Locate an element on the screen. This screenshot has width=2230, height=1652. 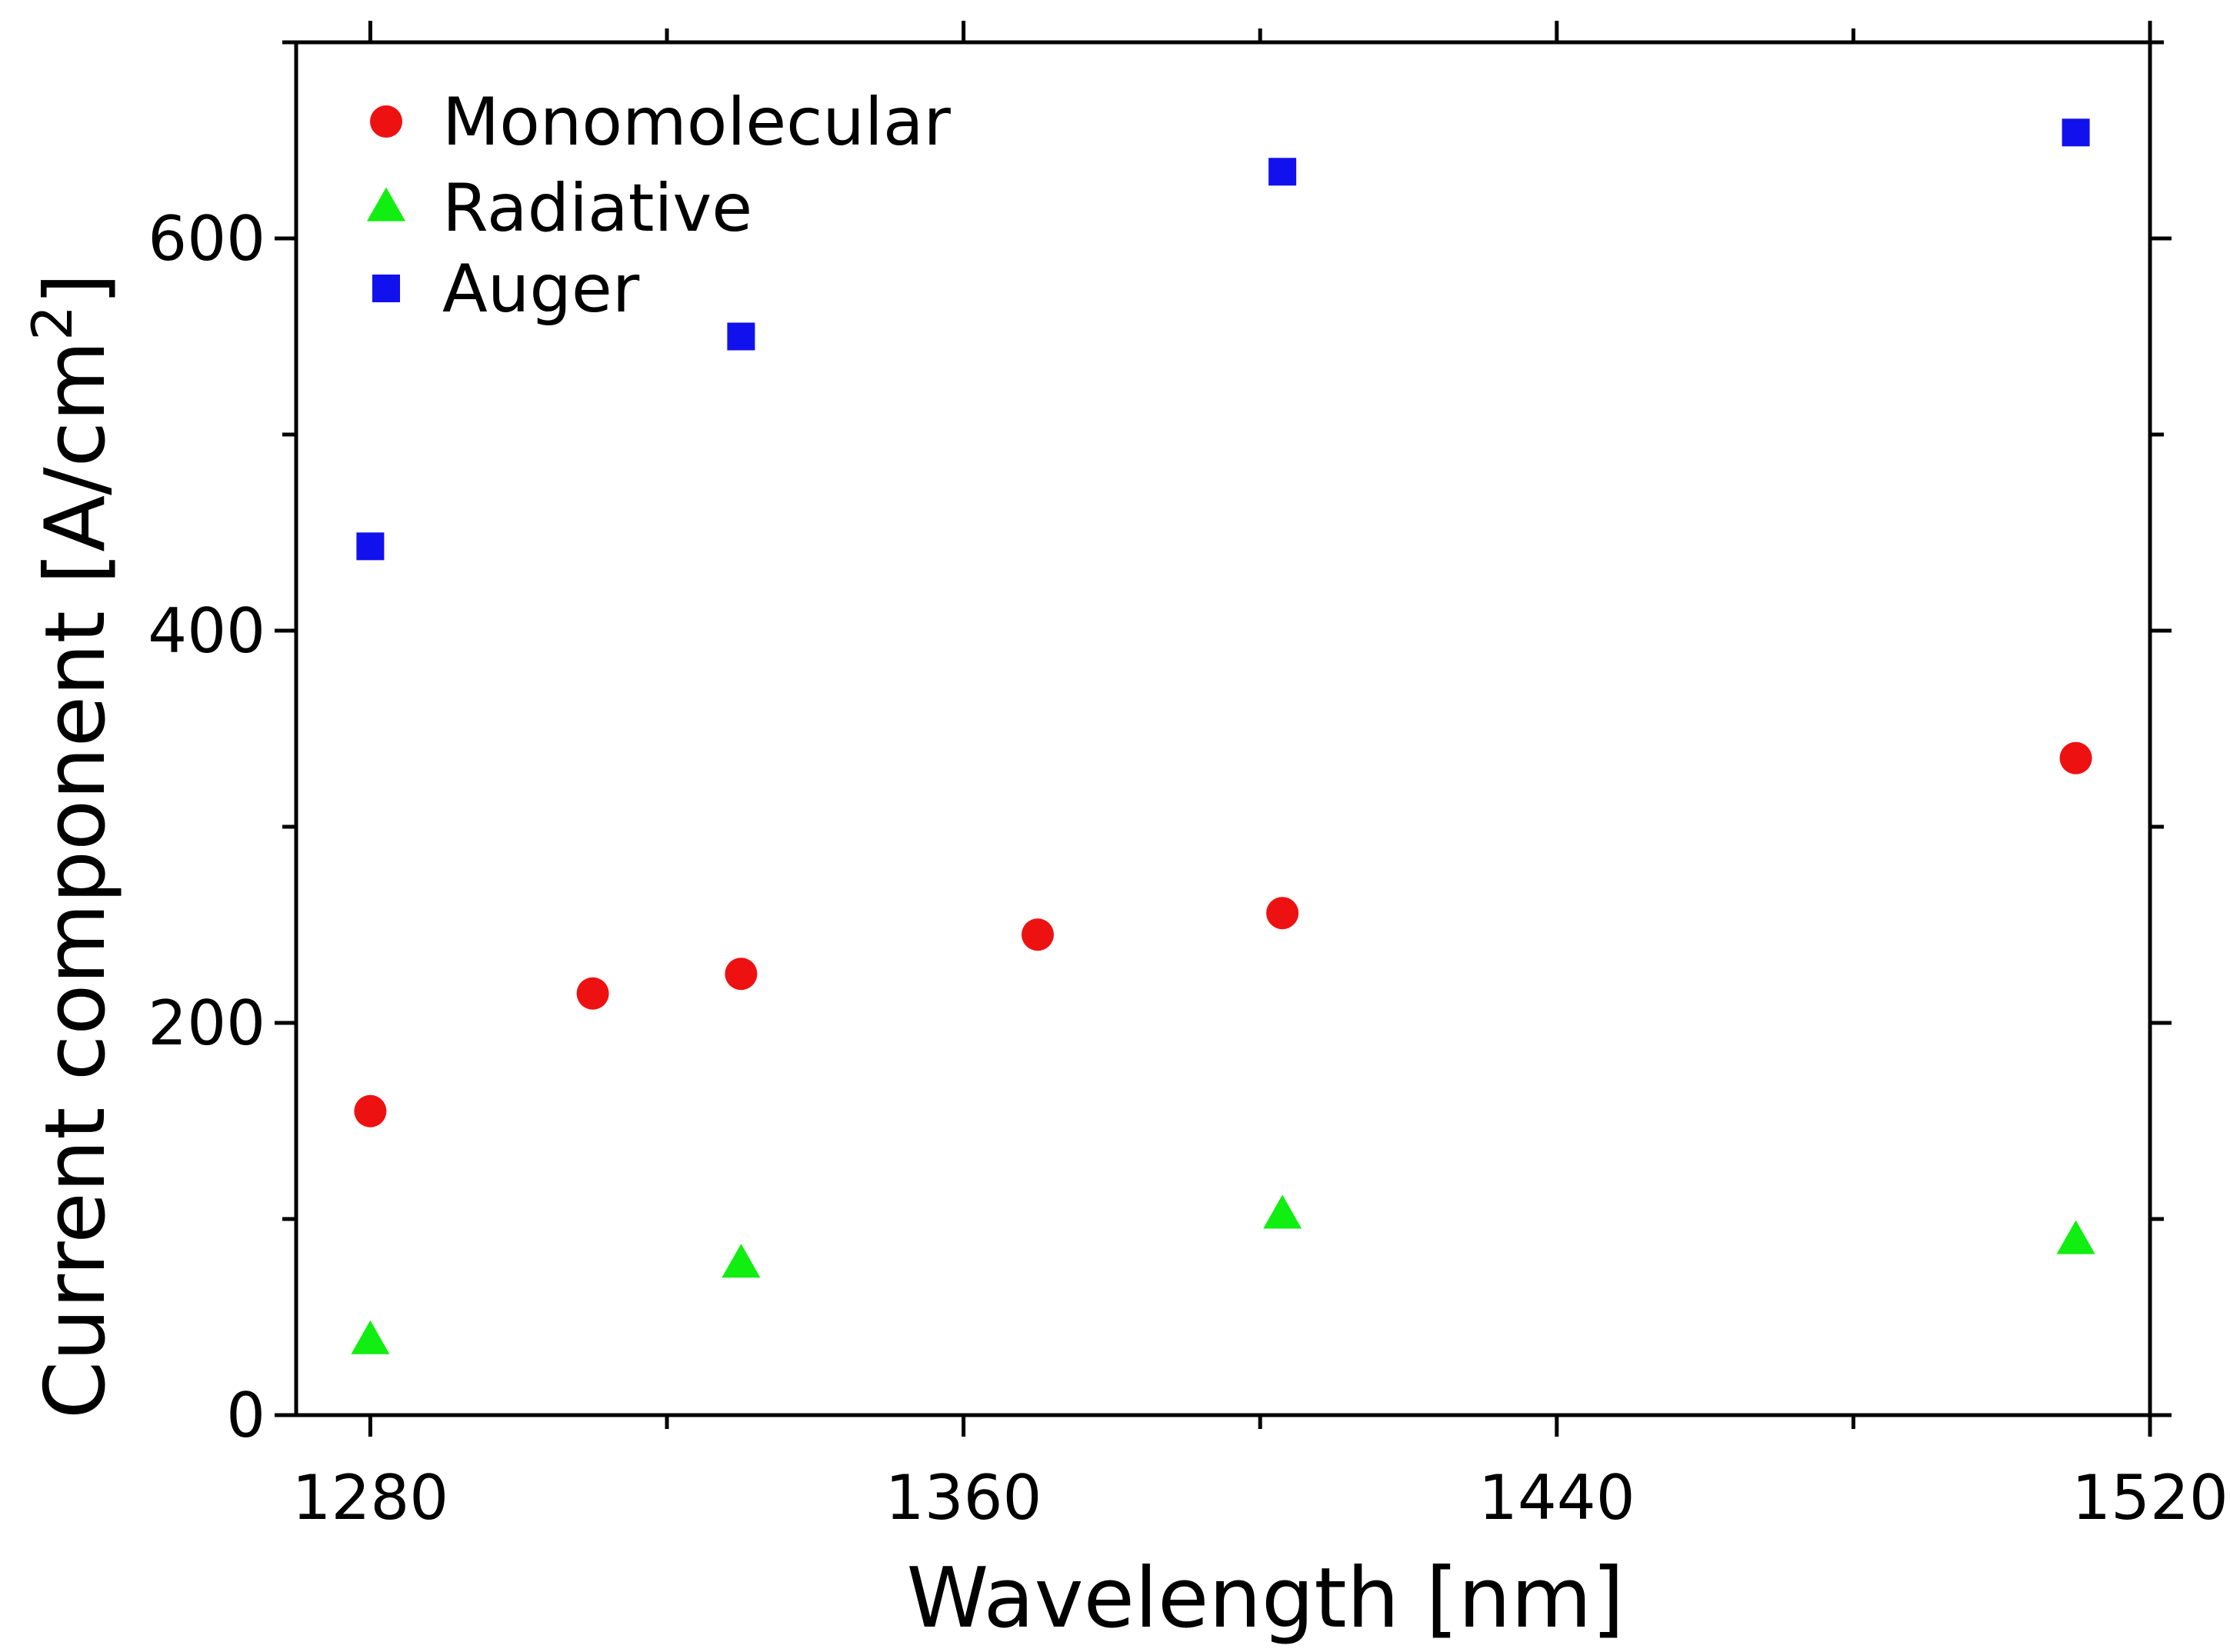
x-tick-label: 1520 is located at coordinates (2150, 1498).